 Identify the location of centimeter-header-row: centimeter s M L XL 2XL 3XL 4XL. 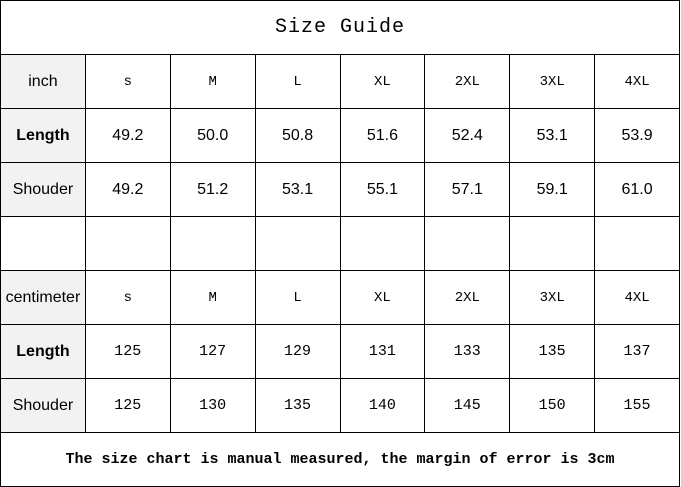
(340, 297).